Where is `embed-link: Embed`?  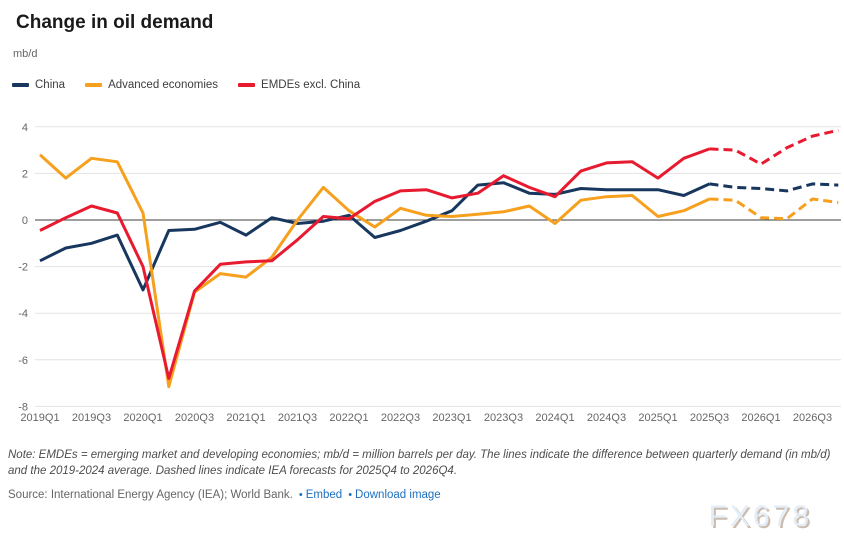 embed-link: Embed is located at coordinates (324, 494).